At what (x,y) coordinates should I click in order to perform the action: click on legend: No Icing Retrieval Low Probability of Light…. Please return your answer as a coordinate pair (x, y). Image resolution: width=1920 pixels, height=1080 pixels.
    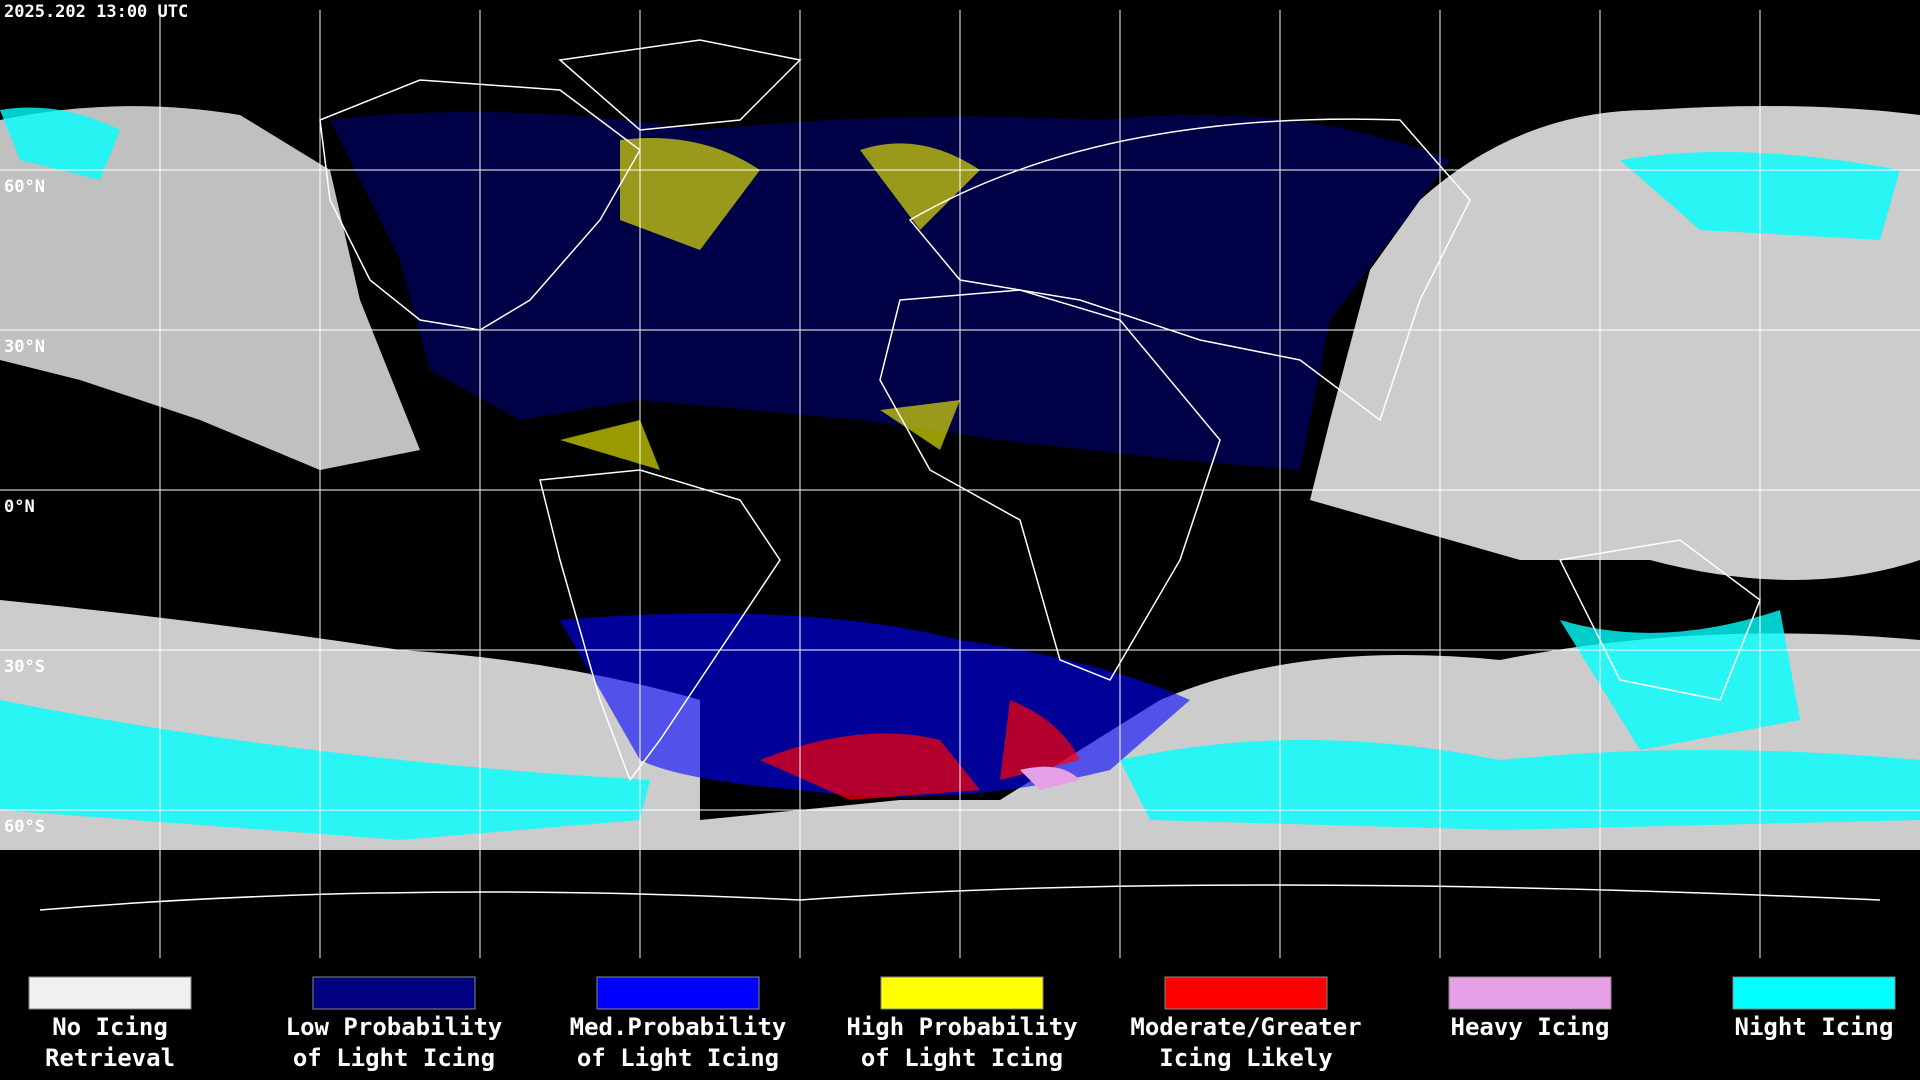
    Looking at the image, I should click on (962, 1024).